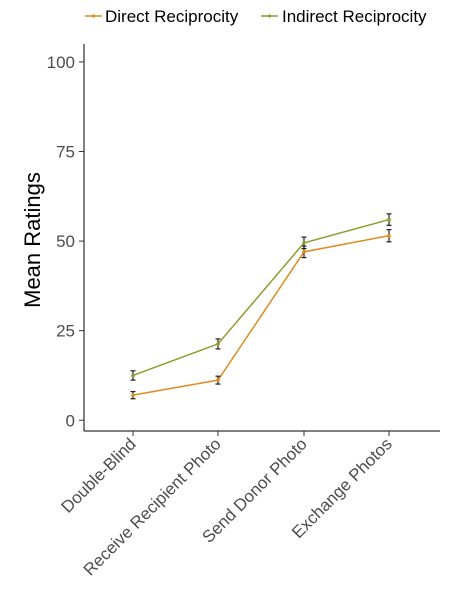 The width and height of the screenshot is (453, 598). I want to click on x-tick-label-0: Double-Blind, so click(99, 475).